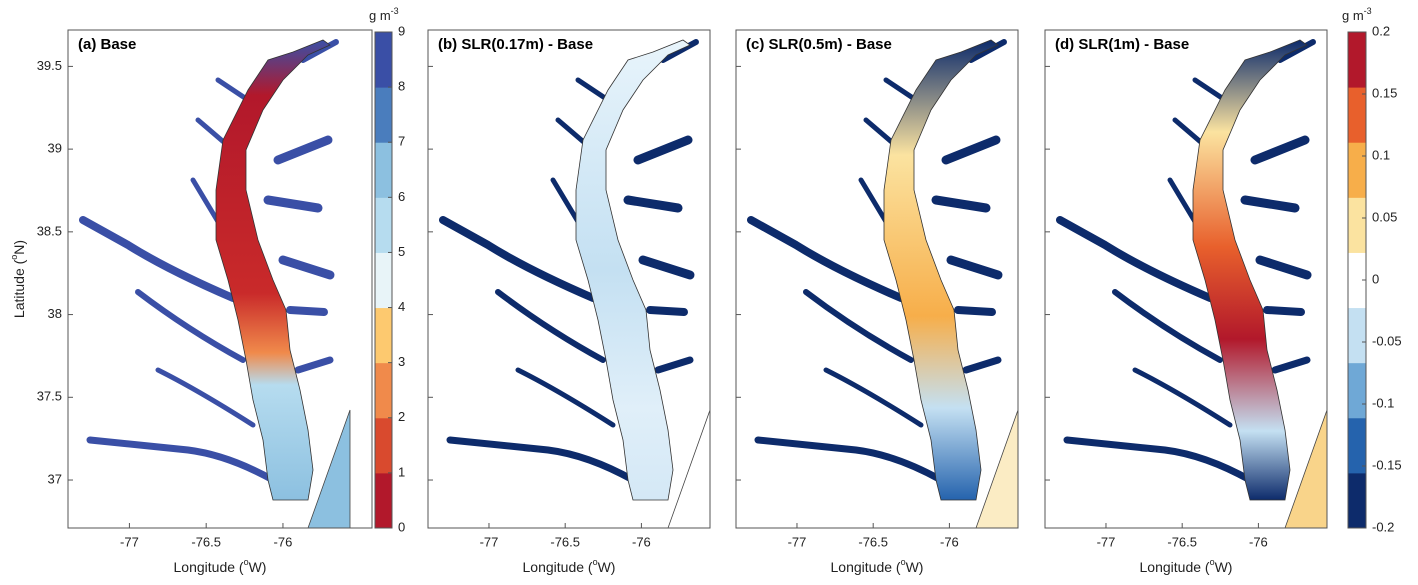  I want to click on panel-title: (c) SLR(0.5m) - Base, so click(819, 44).